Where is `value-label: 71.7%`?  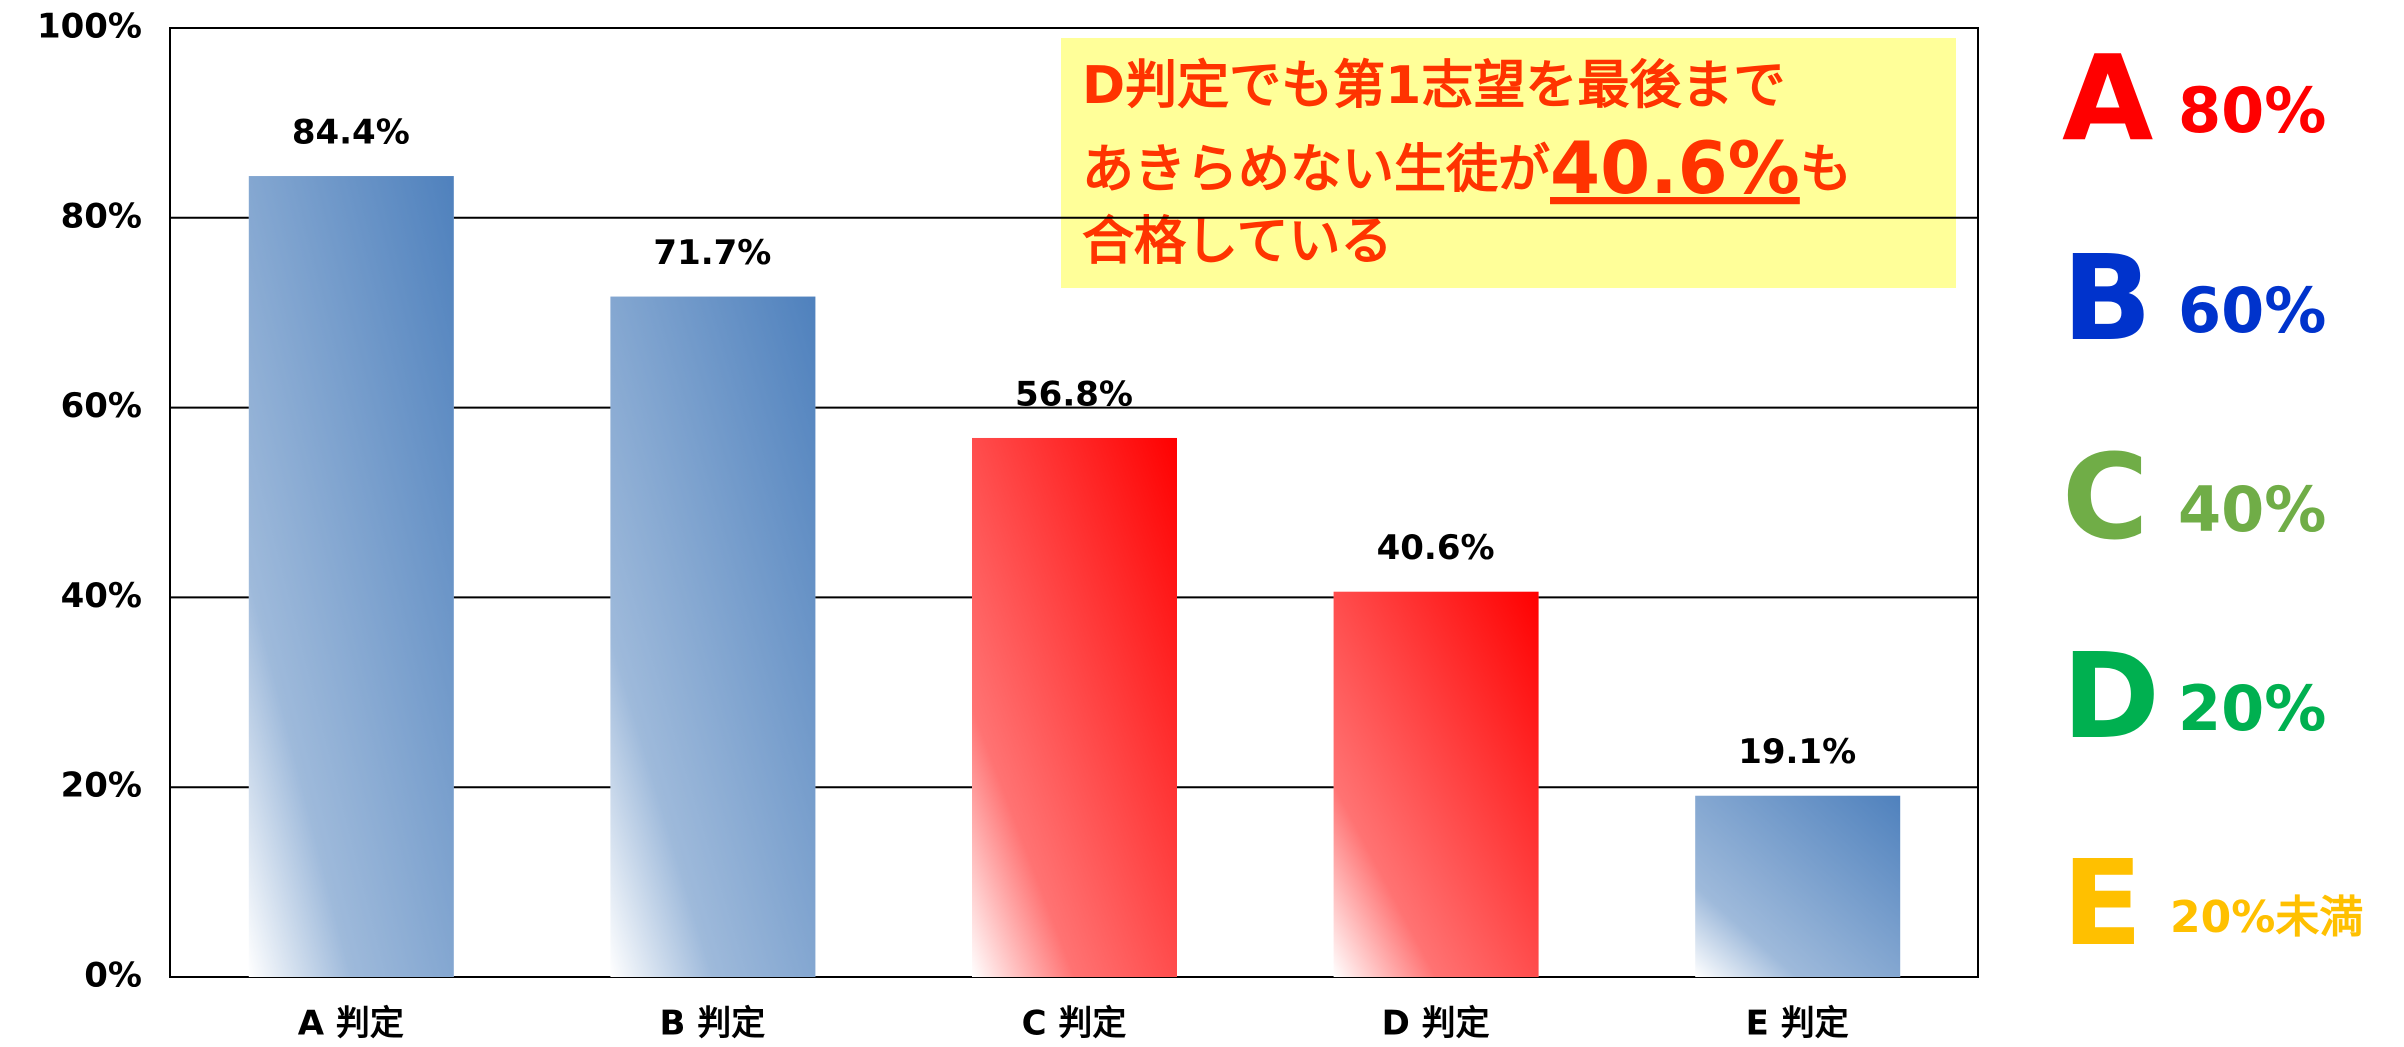
value-label: 71.7% is located at coordinates (712, 253).